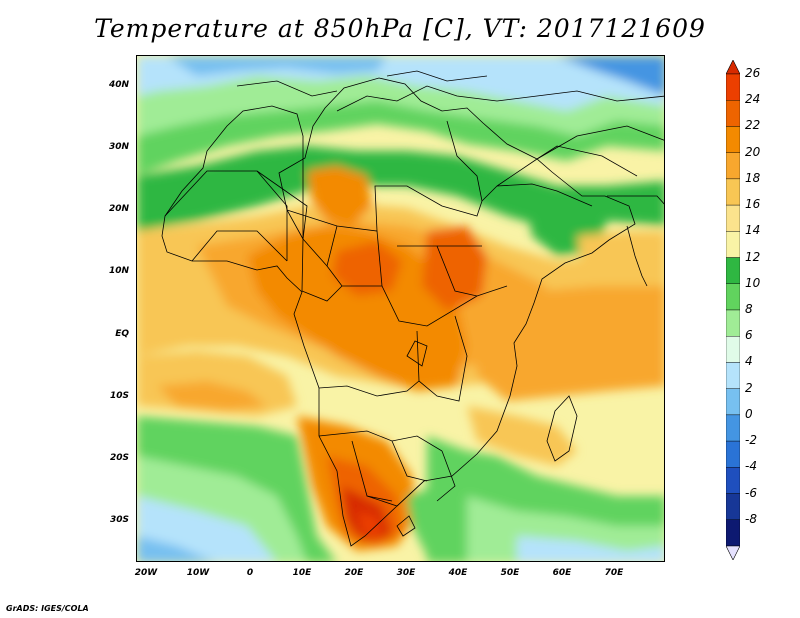 The width and height of the screenshot is (800, 618). Describe the element at coordinates (749, 361) in the screenshot. I see `colorbar-tick-label: 4` at that location.